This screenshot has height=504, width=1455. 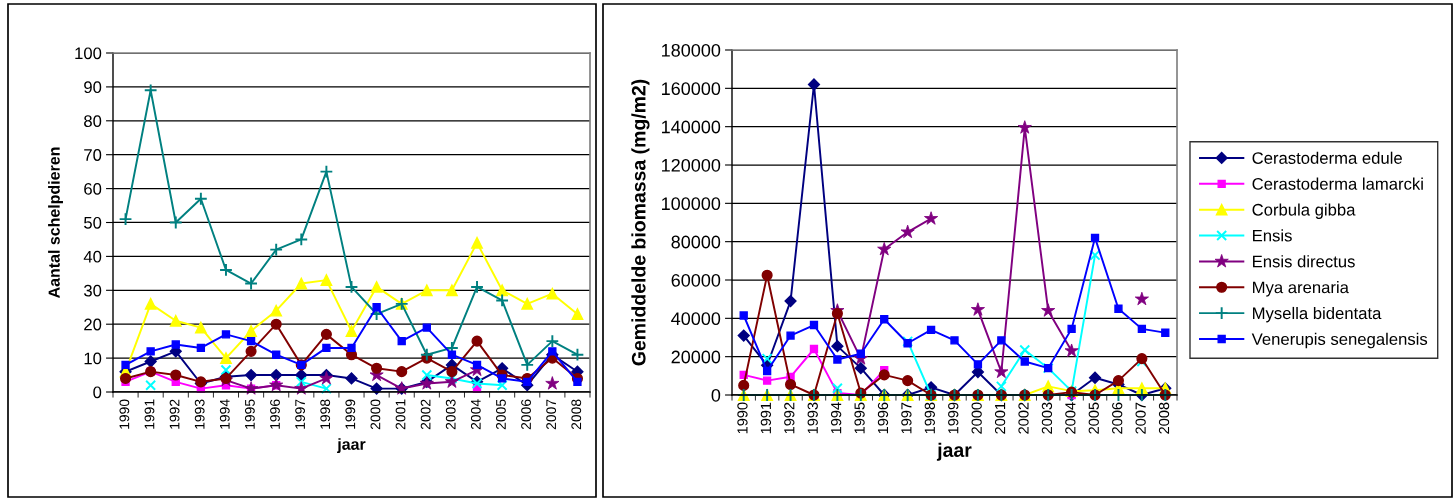 I want to click on y-tick-label: 100, so click(x=88, y=53).